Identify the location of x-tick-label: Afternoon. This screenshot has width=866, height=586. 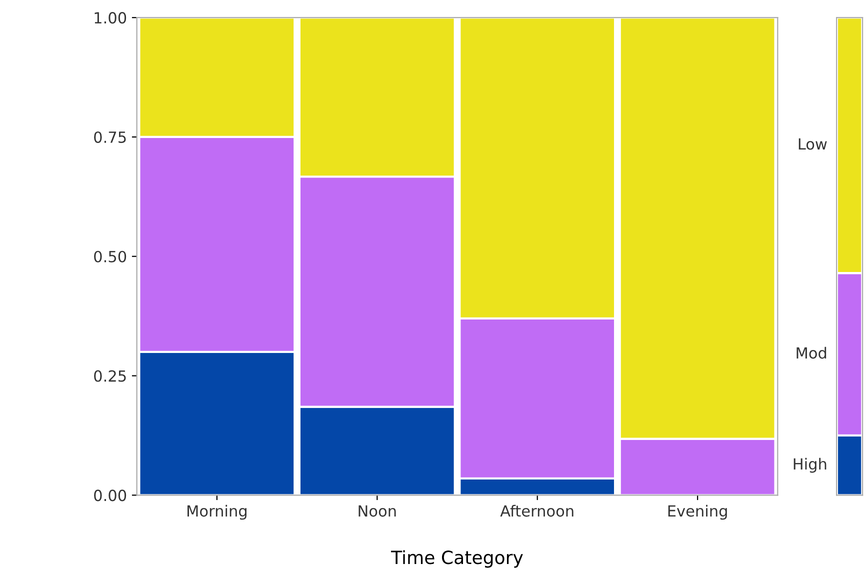
(537, 510).